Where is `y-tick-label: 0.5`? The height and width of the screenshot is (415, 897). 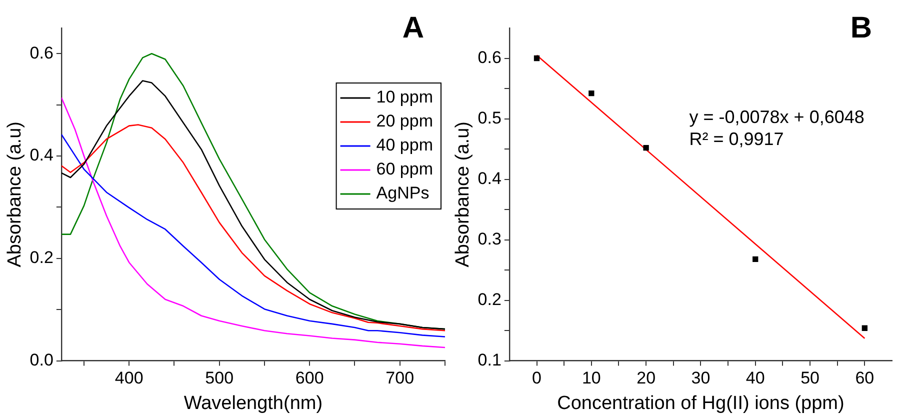 y-tick-label: 0.5 is located at coordinates (490, 118).